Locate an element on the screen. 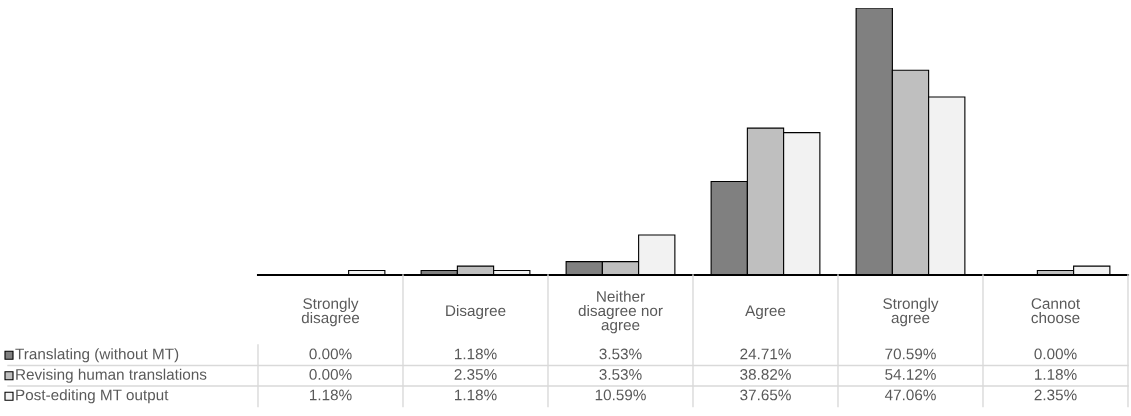 The height and width of the screenshot is (416, 1131). data-label: 54.12% is located at coordinates (910, 374).